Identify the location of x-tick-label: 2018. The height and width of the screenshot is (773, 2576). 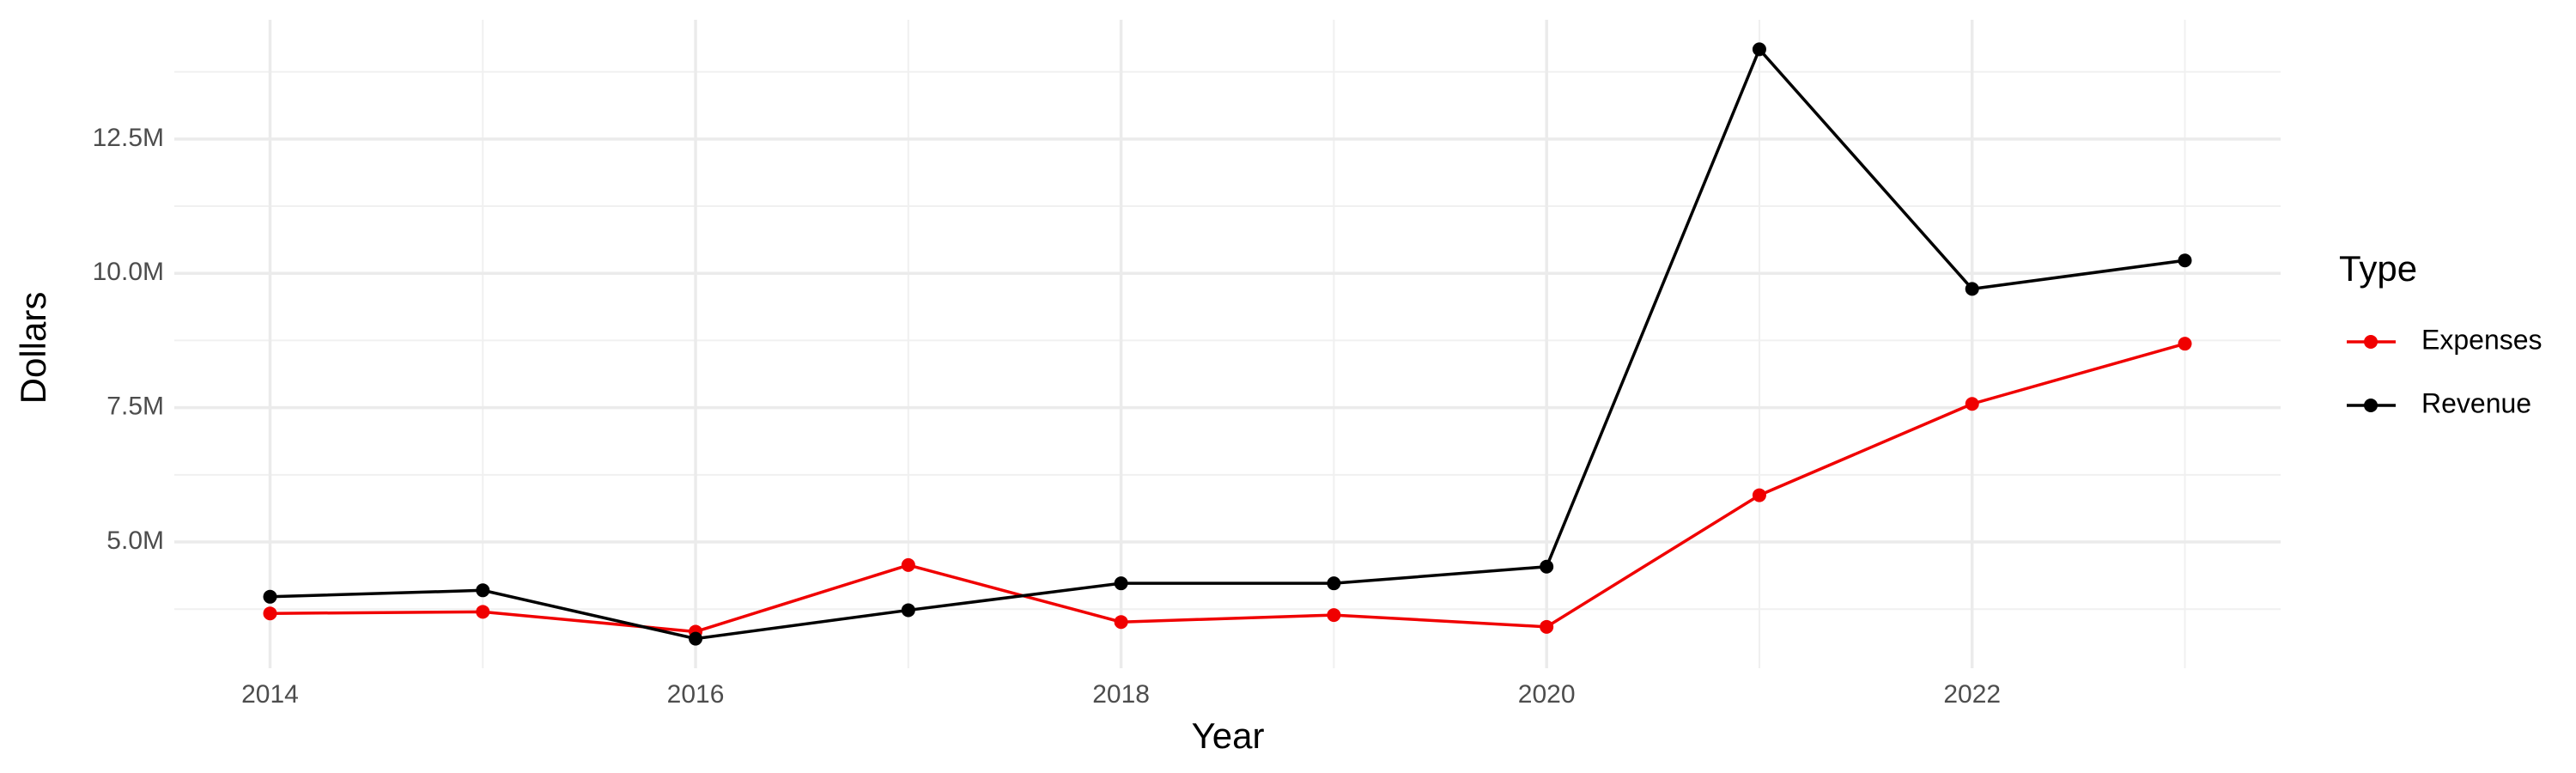
(1121, 694).